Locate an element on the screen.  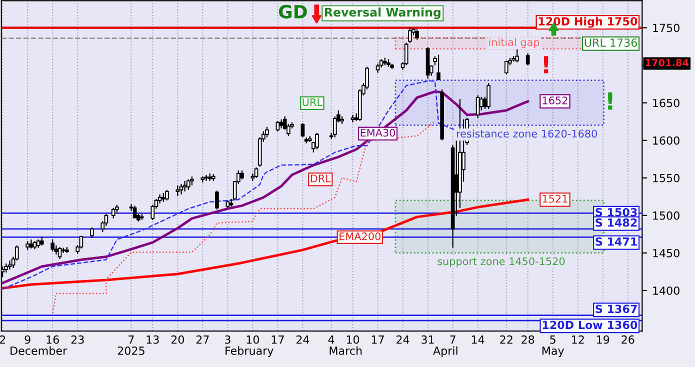
ref-line-label: S 1471 is located at coordinates (616, 241).